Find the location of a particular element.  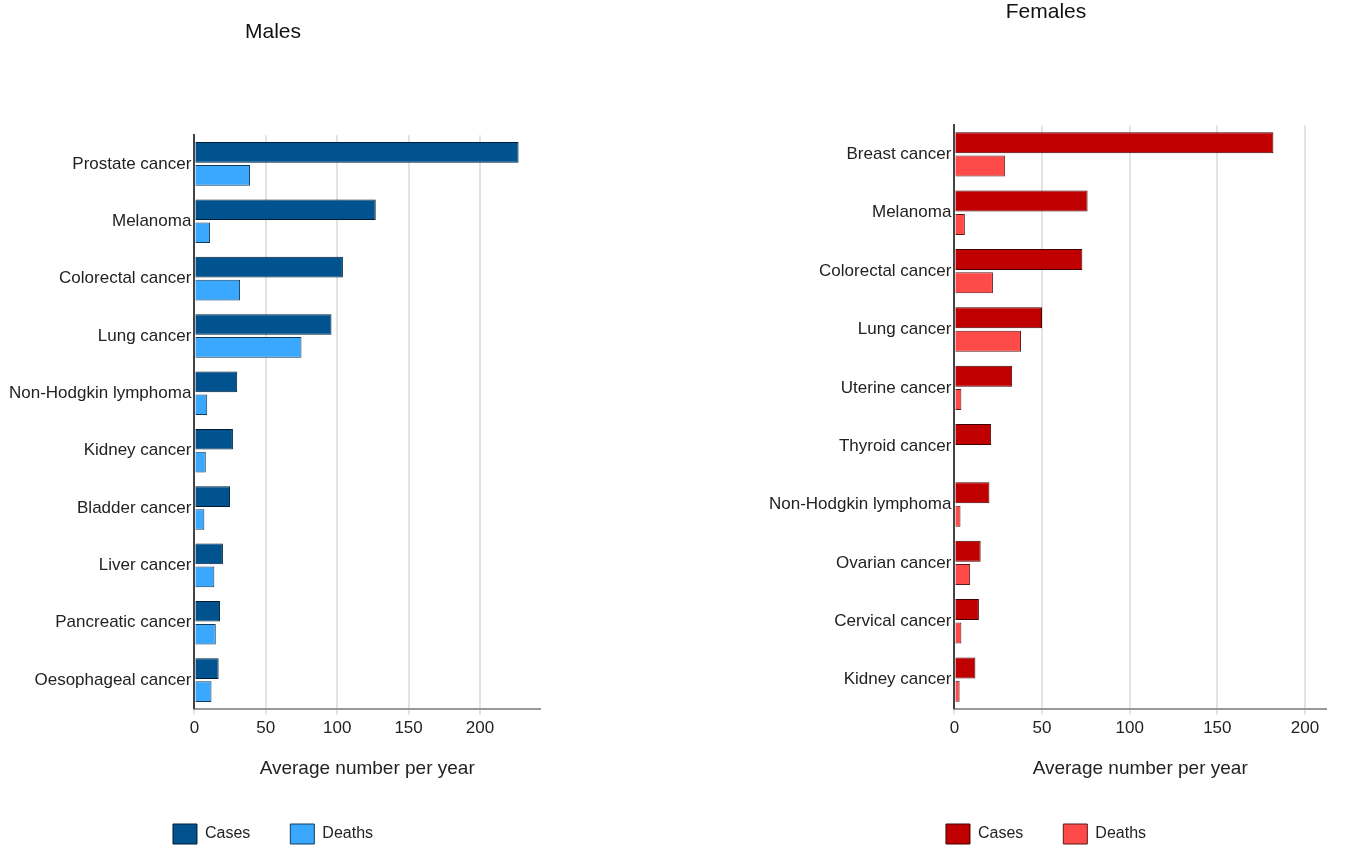

y-tick-label: Bladder cancer is located at coordinates (134, 507).